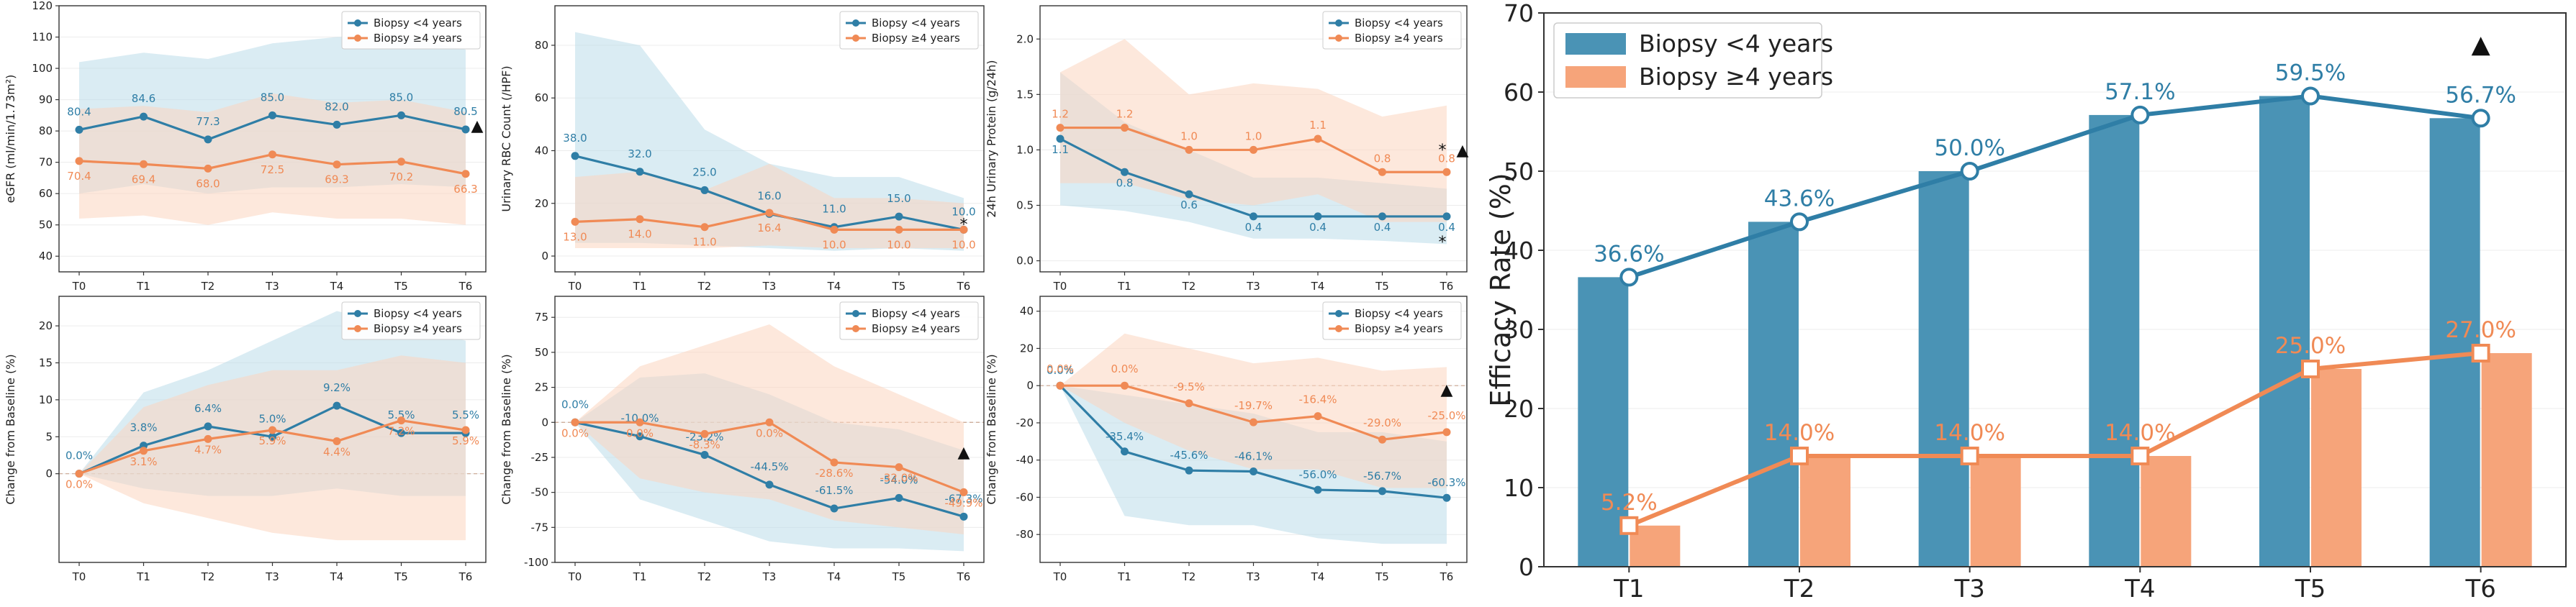  I want to click on y-tick-label: -75, so click(540, 527).